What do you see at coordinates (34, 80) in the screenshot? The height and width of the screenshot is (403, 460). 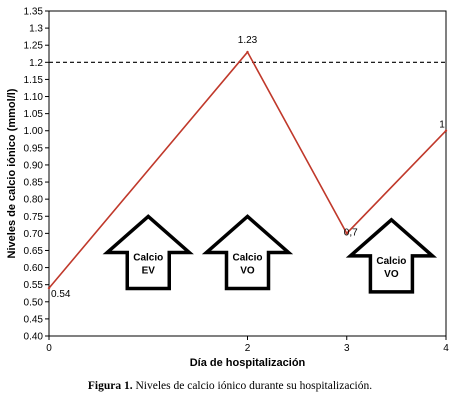 I see `y-tick-label: 1.15` at bounding box center [34, 80].